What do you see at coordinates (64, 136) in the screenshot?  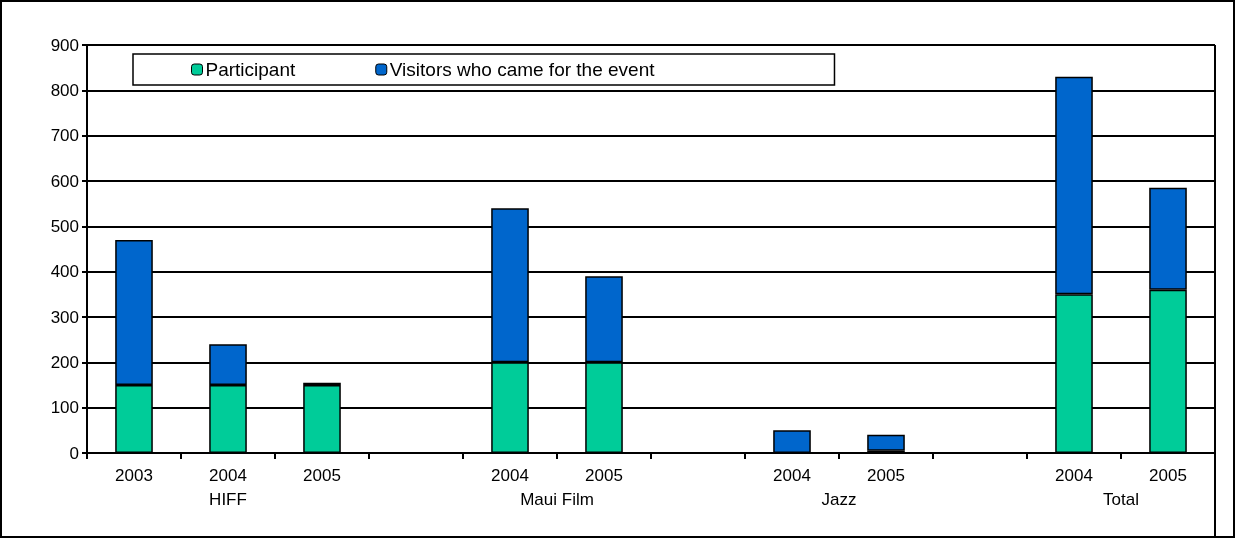 I see `y-tick-label: 700` at bounding box center [64, 136].